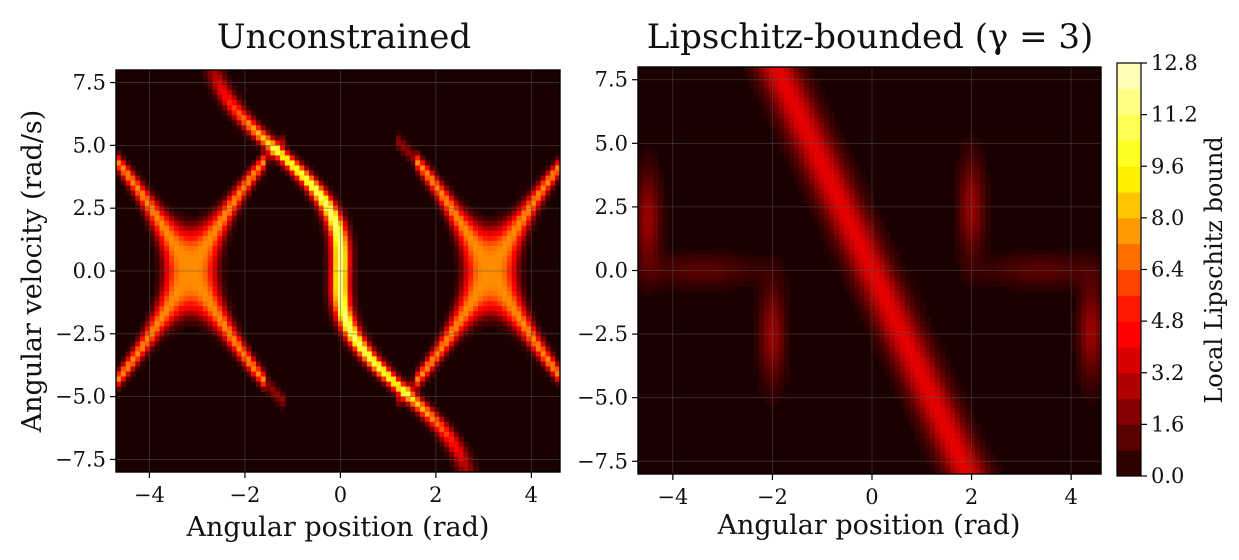 This screenshot has height=560, width=1239. Describe the element at coordinates (602, 461) in the screenshot. I see `right-y-tick-label: −7.5` at that location.